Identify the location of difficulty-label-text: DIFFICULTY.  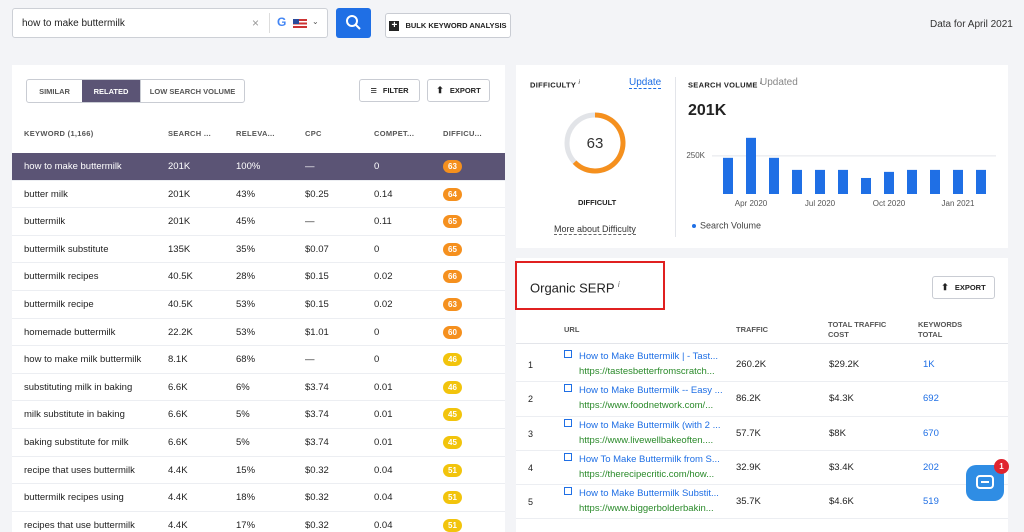
(553, 85).